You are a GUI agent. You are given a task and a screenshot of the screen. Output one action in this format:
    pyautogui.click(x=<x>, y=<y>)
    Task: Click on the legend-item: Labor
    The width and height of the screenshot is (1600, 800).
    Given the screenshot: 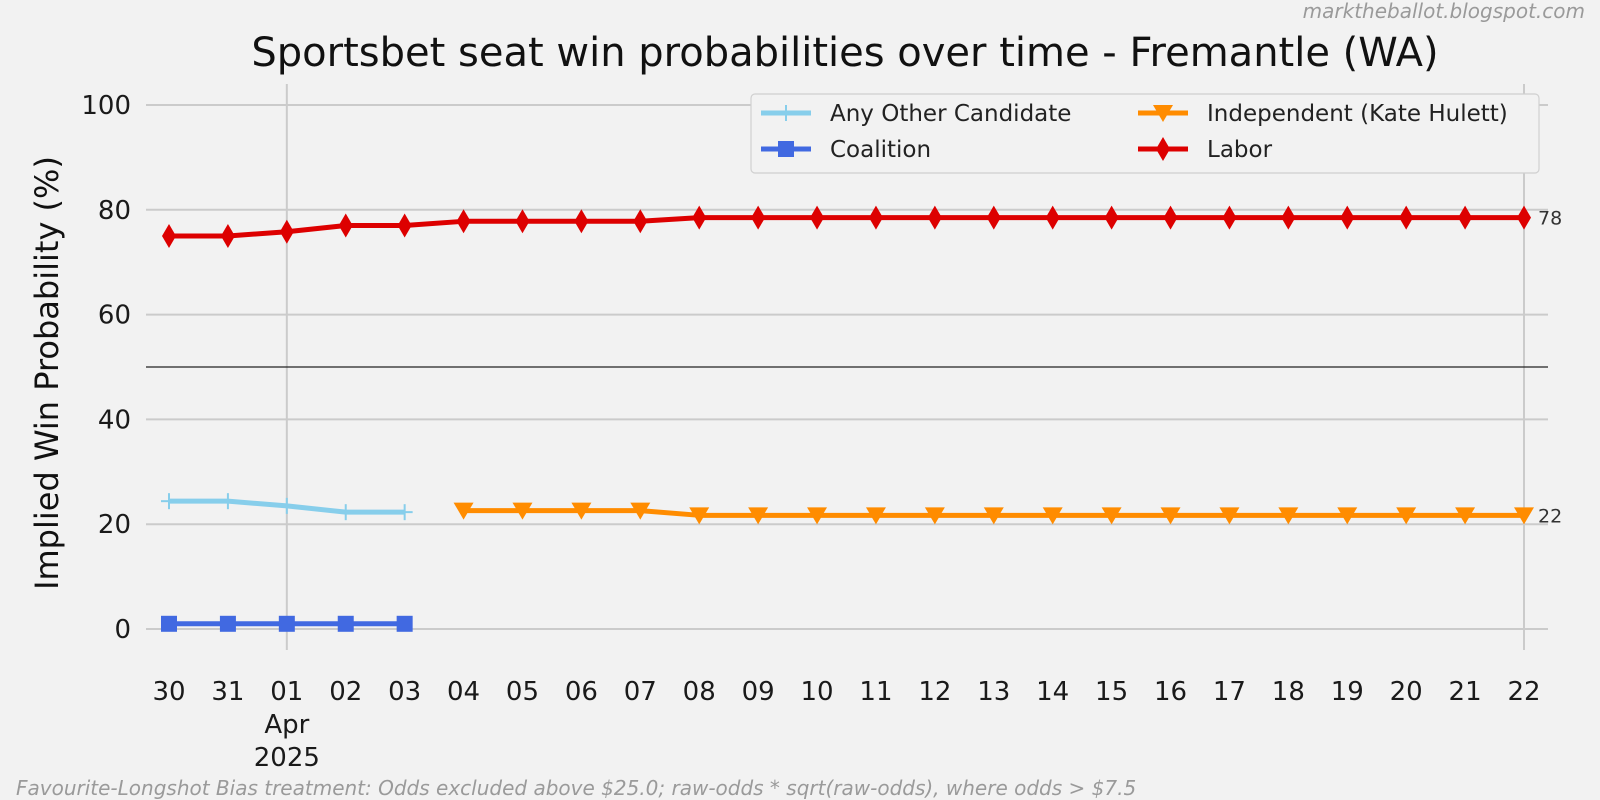 What is the action you would take?
    pyautogui.click(x=1205, y=150)
    